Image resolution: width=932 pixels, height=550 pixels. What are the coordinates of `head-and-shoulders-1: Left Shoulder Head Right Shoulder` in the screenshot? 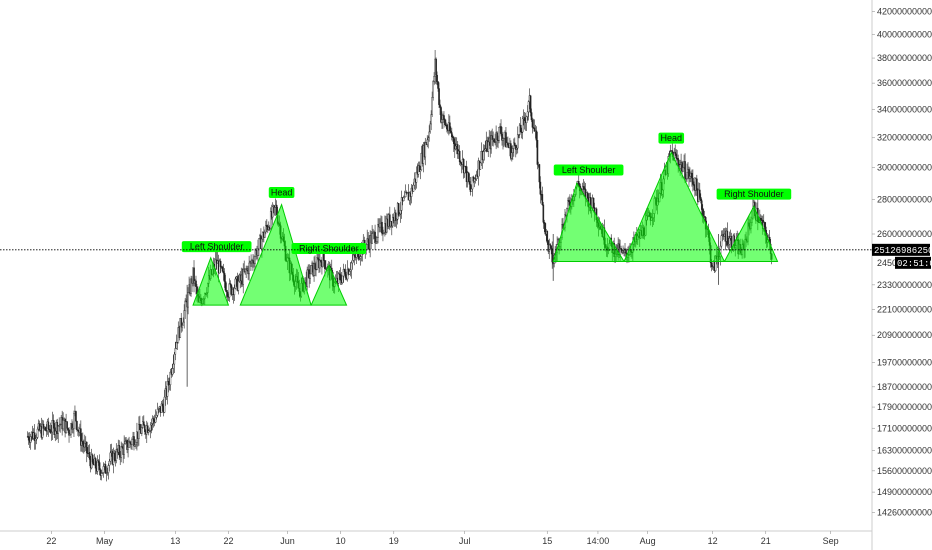 It's located at (274, 246).